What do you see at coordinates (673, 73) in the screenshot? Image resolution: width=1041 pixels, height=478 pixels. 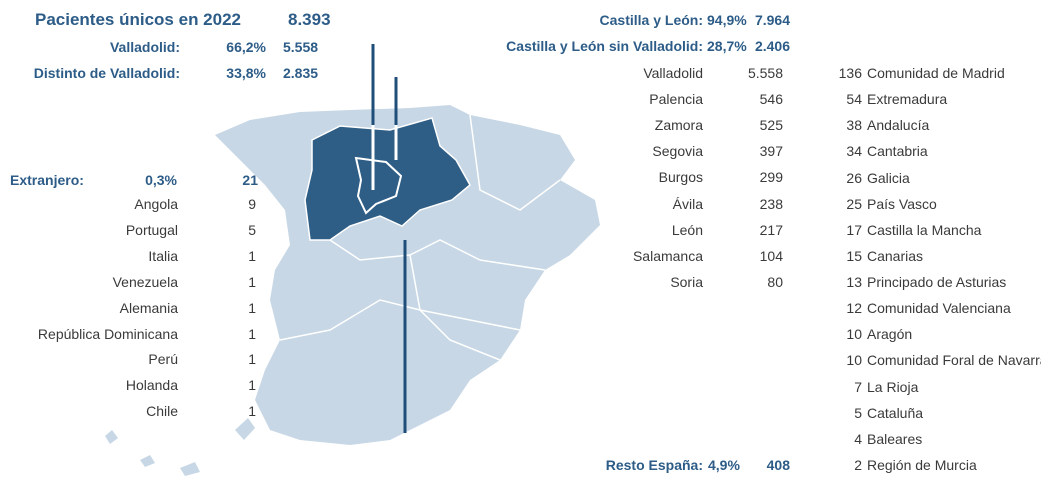 I see `province-name: Valladolid` at bounding box center [673, 73].